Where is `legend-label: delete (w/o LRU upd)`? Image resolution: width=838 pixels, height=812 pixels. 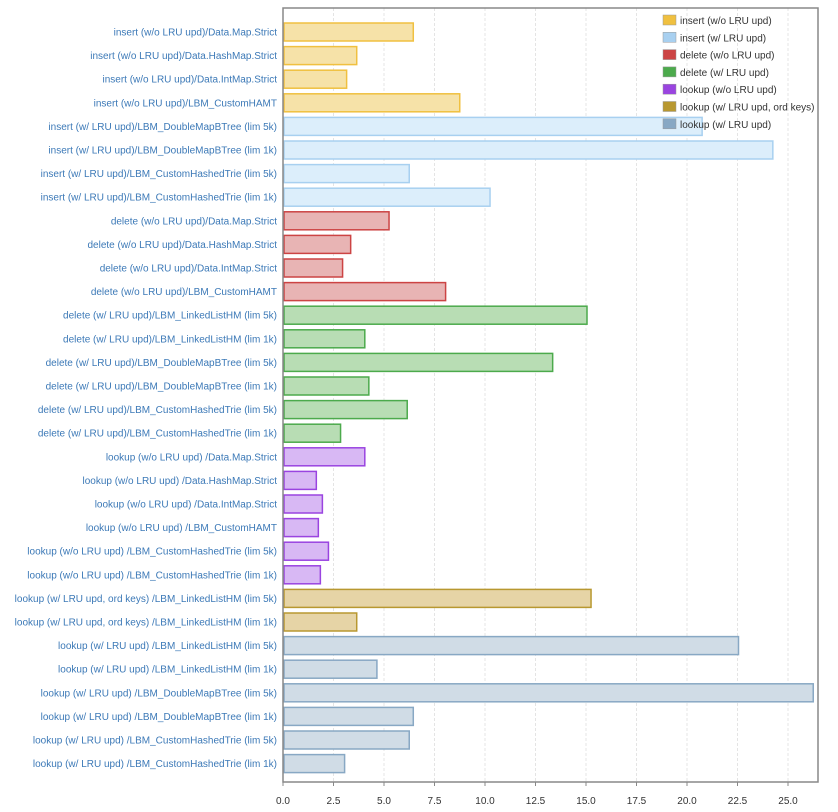
legend-label: delete (w/o LRU upd) is located at coordinates (727, 56).